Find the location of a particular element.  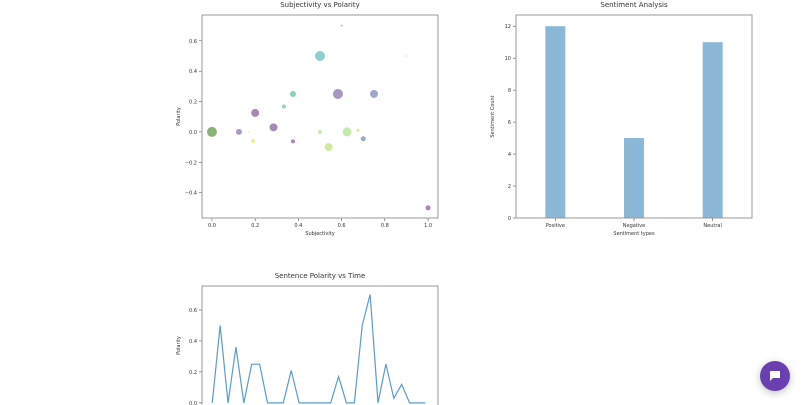

chat-button is located at coordinates (775, 376).